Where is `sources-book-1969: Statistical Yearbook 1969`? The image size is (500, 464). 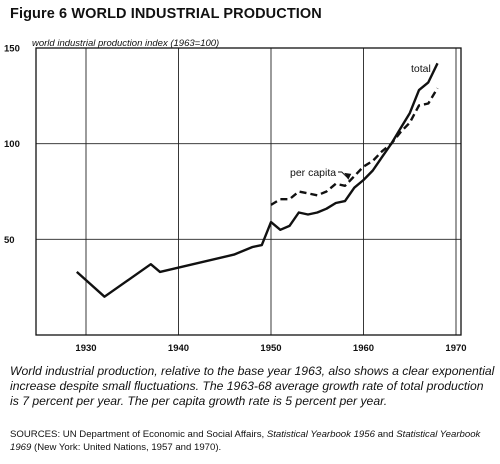 sources-book-1969: Statistical Yearbook 1969 is located at coordinates (245, 441).